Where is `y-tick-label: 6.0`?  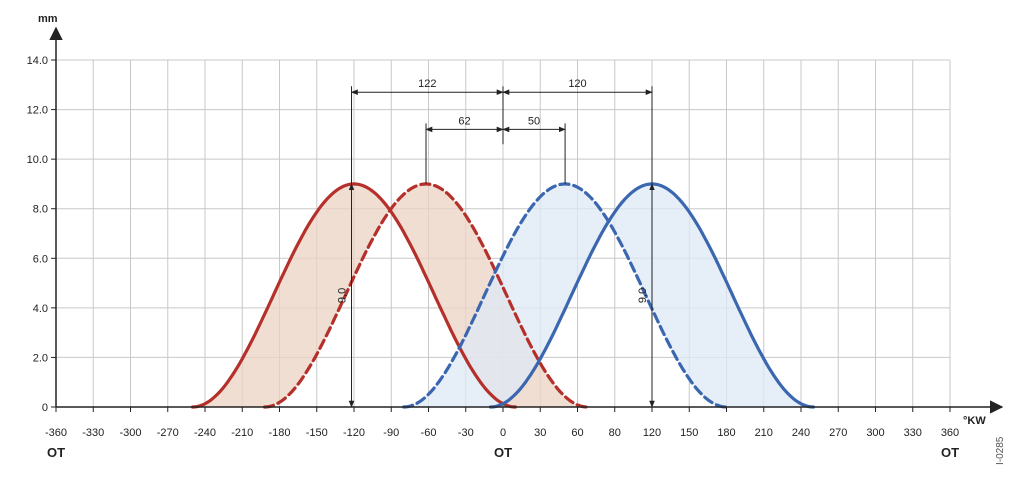 y-tick-label: 6.0 is located at coordinates (40, 259).